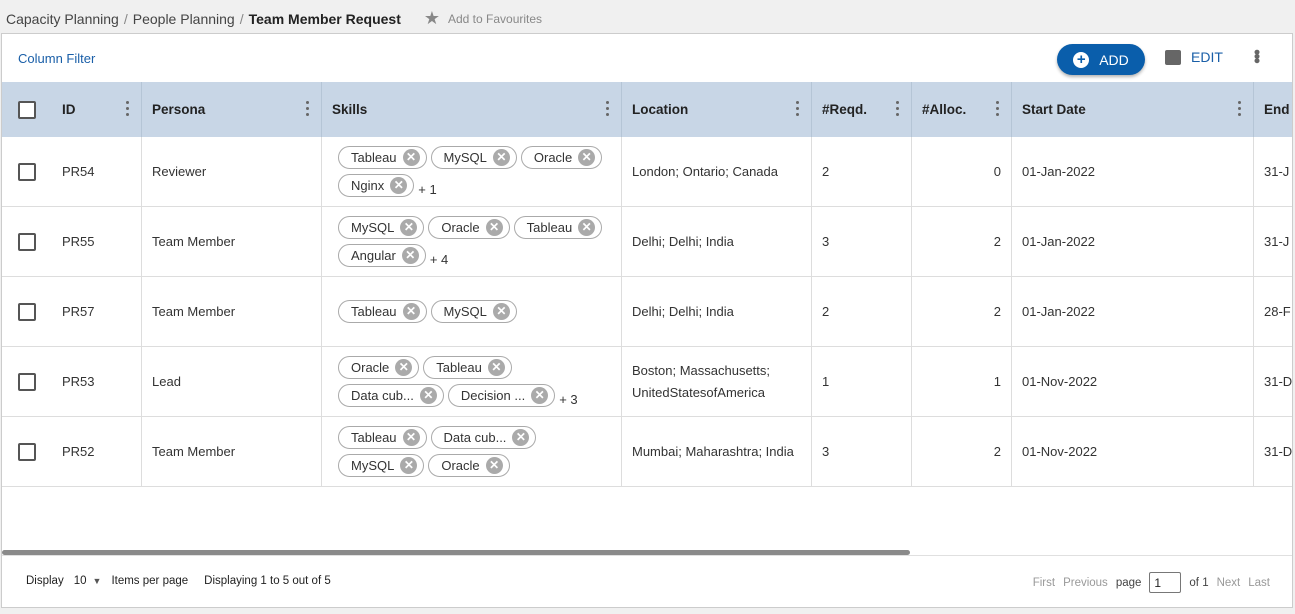 The image size is (1295, 614). What do you see at coordinates (62, 18) in the screenshot?
I see `breadcrumb-capacity-planning: Capacity Planning` at bounding box center [62, 18].